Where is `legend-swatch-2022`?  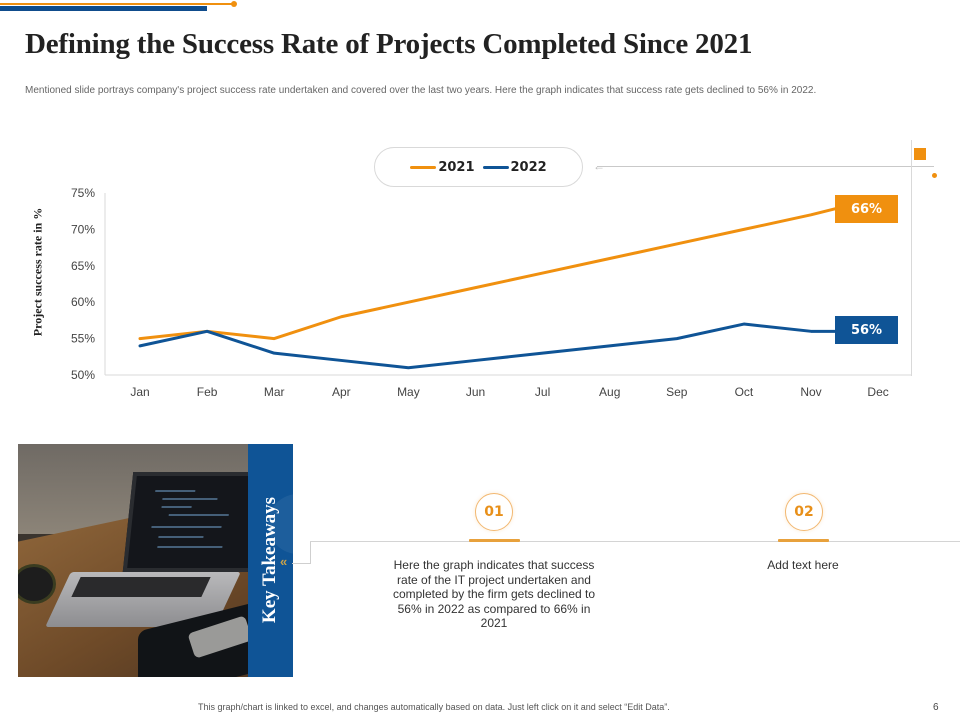
legend-swatch-2022 is located at coordinates (495, 167).